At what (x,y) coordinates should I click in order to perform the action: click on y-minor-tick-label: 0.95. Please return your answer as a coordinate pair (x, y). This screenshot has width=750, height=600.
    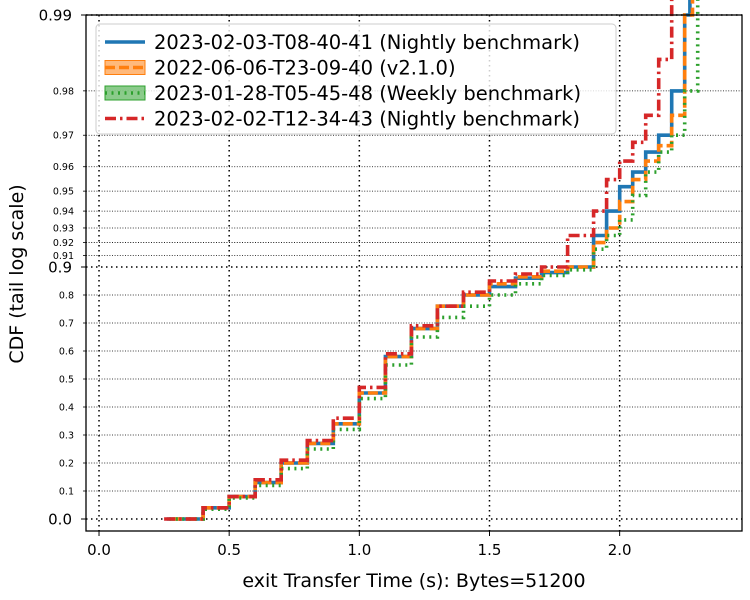
    Looking at the image, I should click on (63, 192).